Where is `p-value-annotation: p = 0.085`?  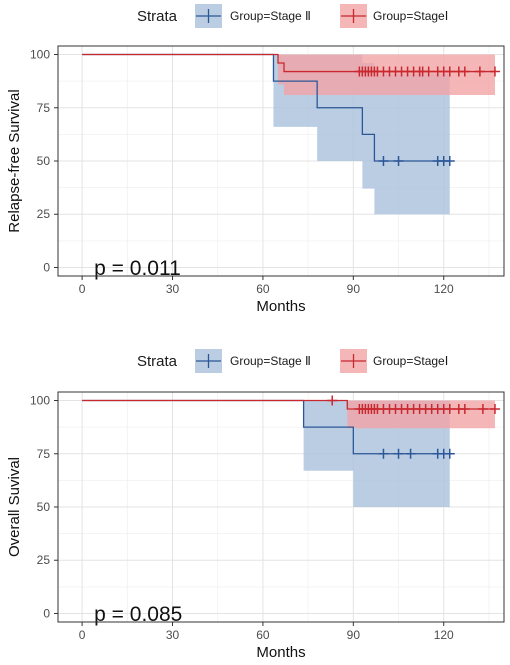 p-value-annotation: p = 0.085 is located at coordinates (138, 614).